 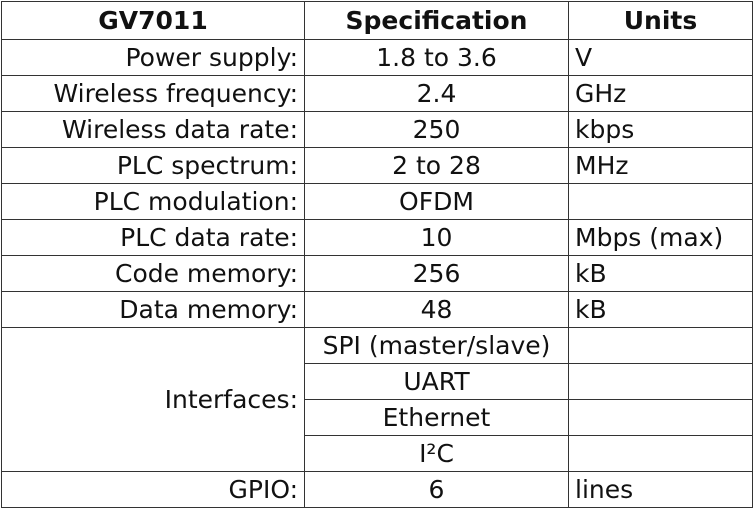 I want to click on spec-cell: 1.8 to 3.6, so click(x=436, y=57).